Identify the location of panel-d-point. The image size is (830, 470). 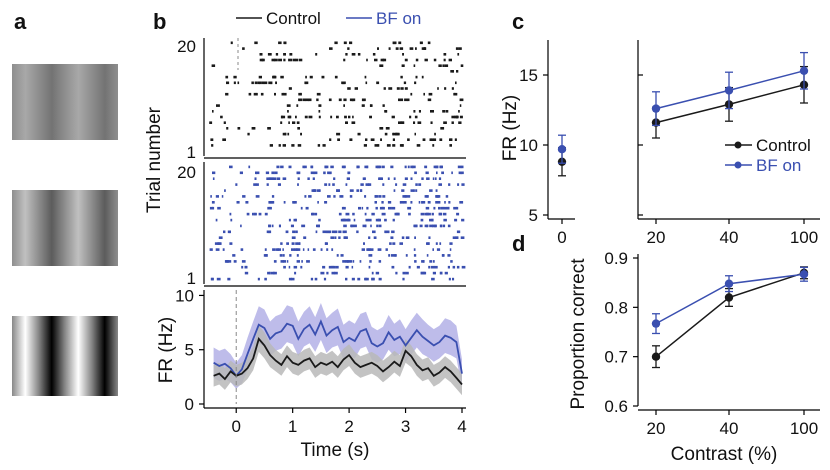
(656, 356).